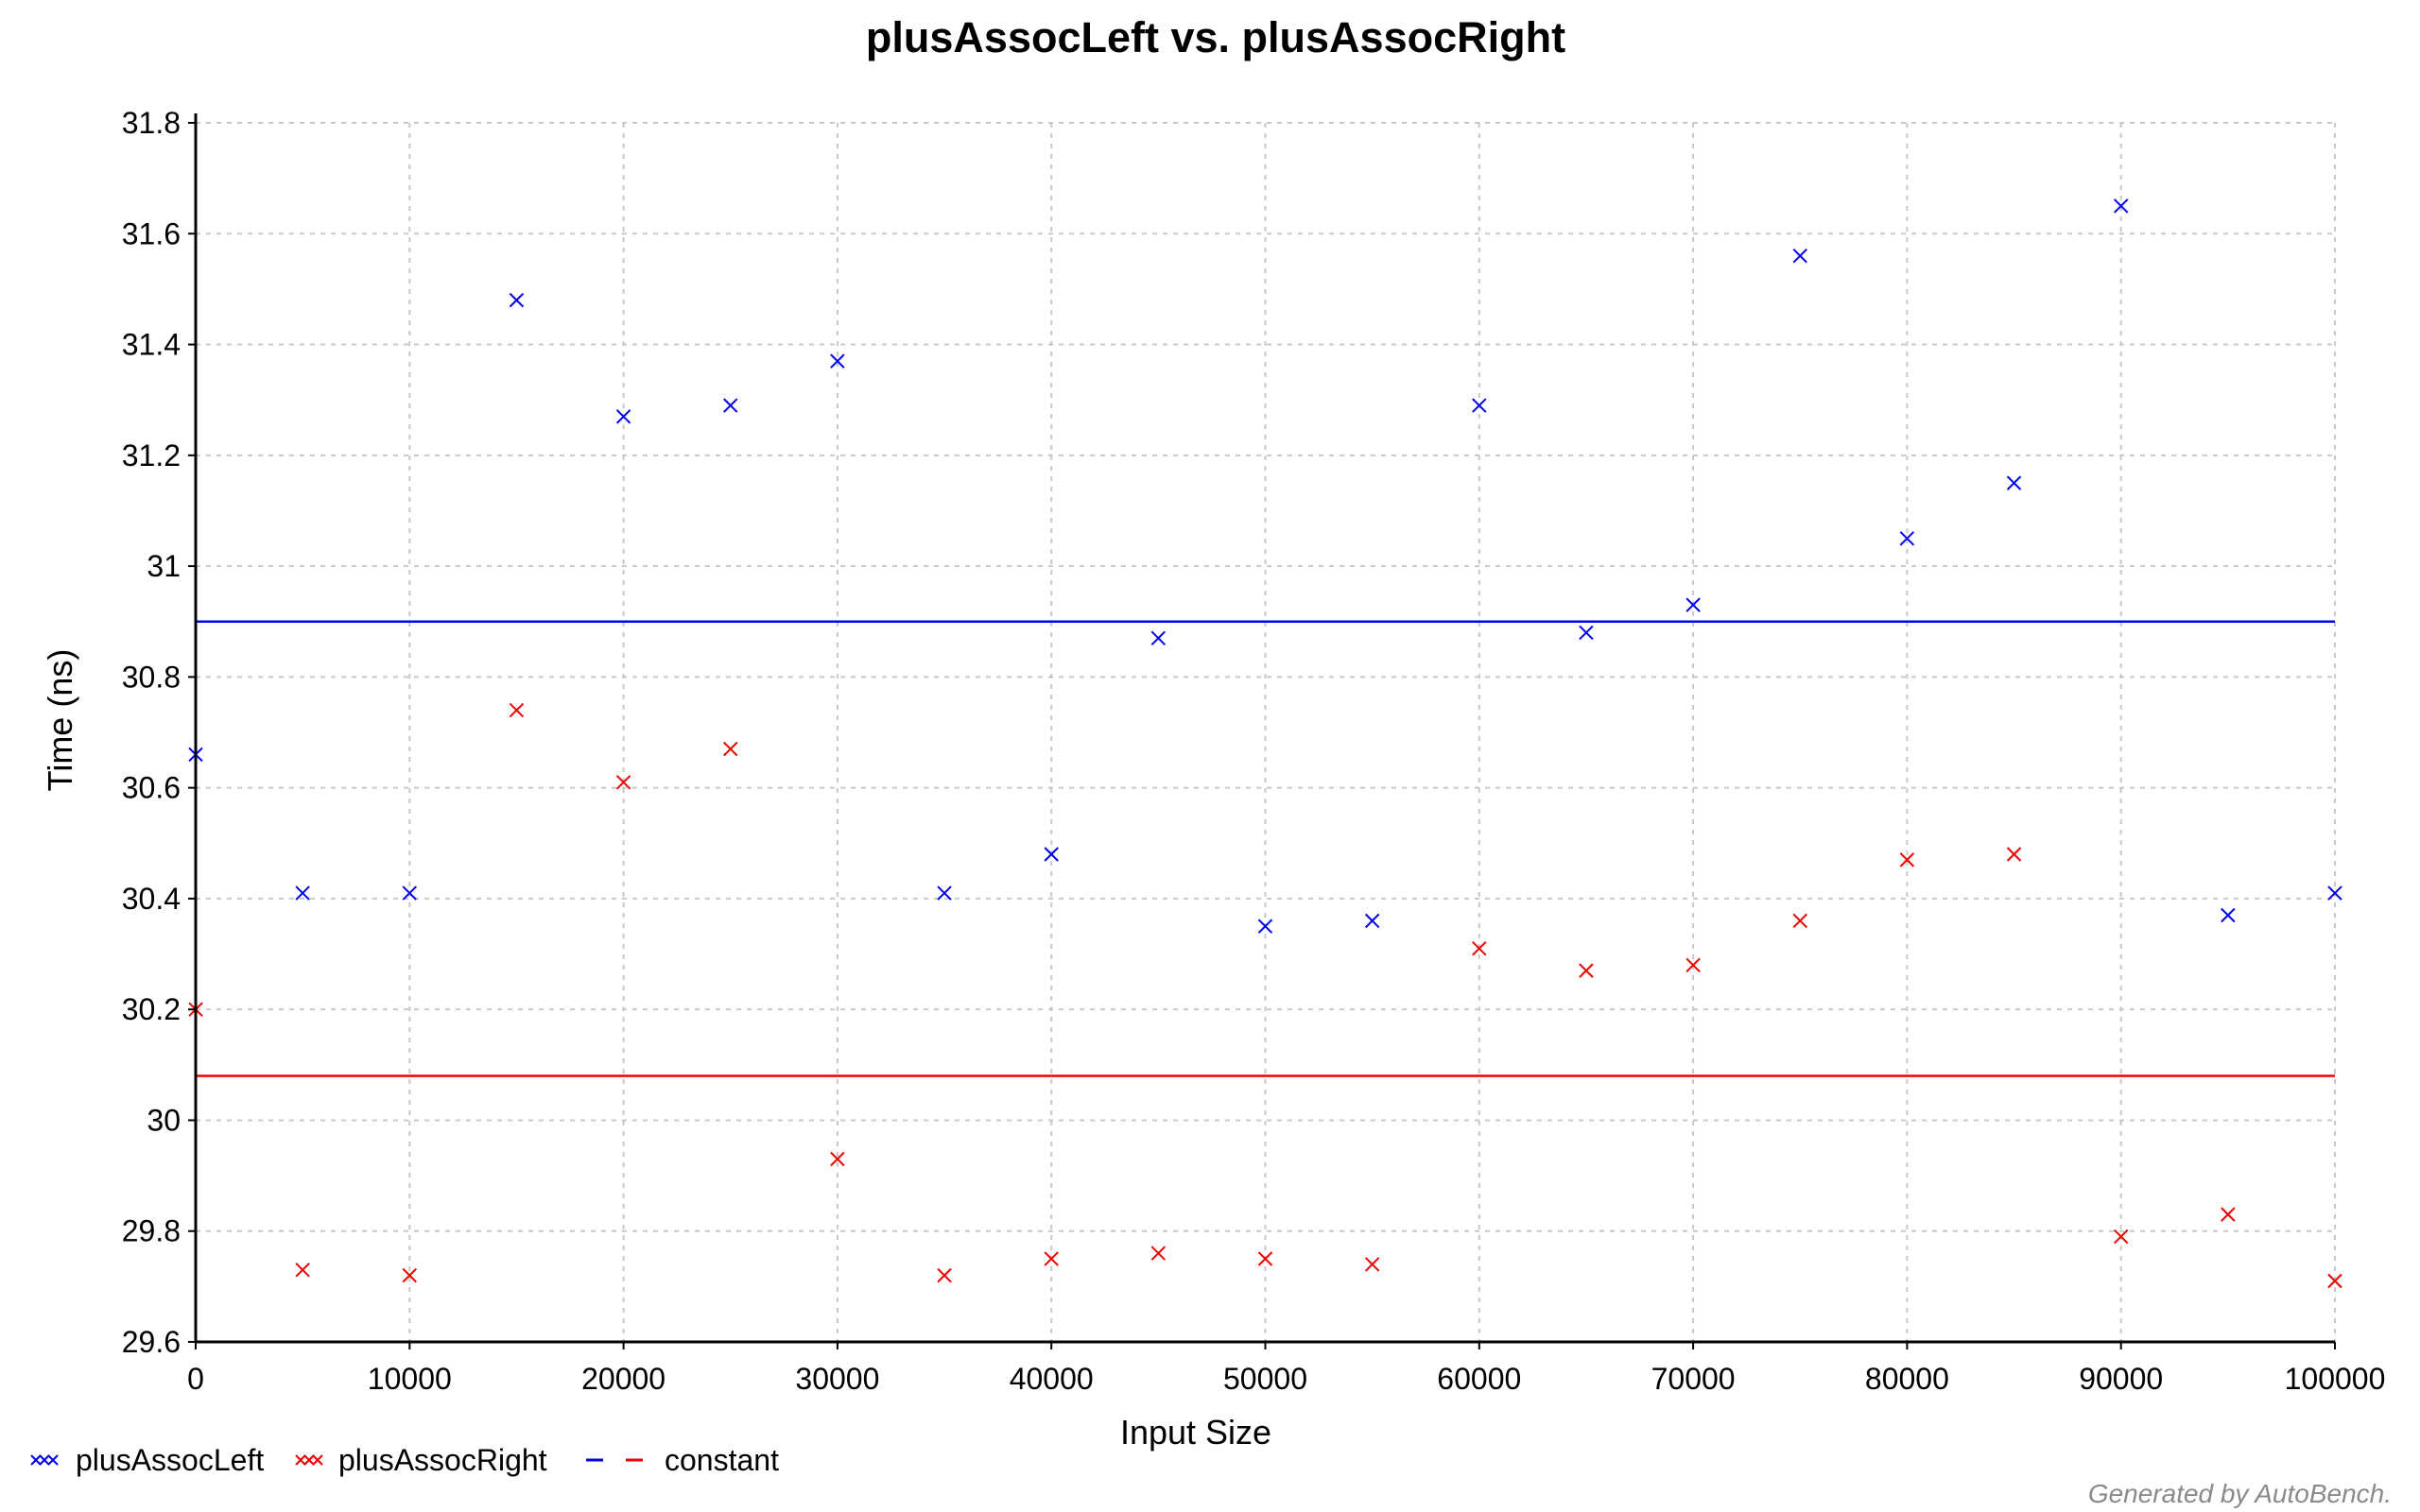 The width and height of the screenshot is (2420, 1512). I want to click on x-tick-label: 40000, so click(1052, 1379).